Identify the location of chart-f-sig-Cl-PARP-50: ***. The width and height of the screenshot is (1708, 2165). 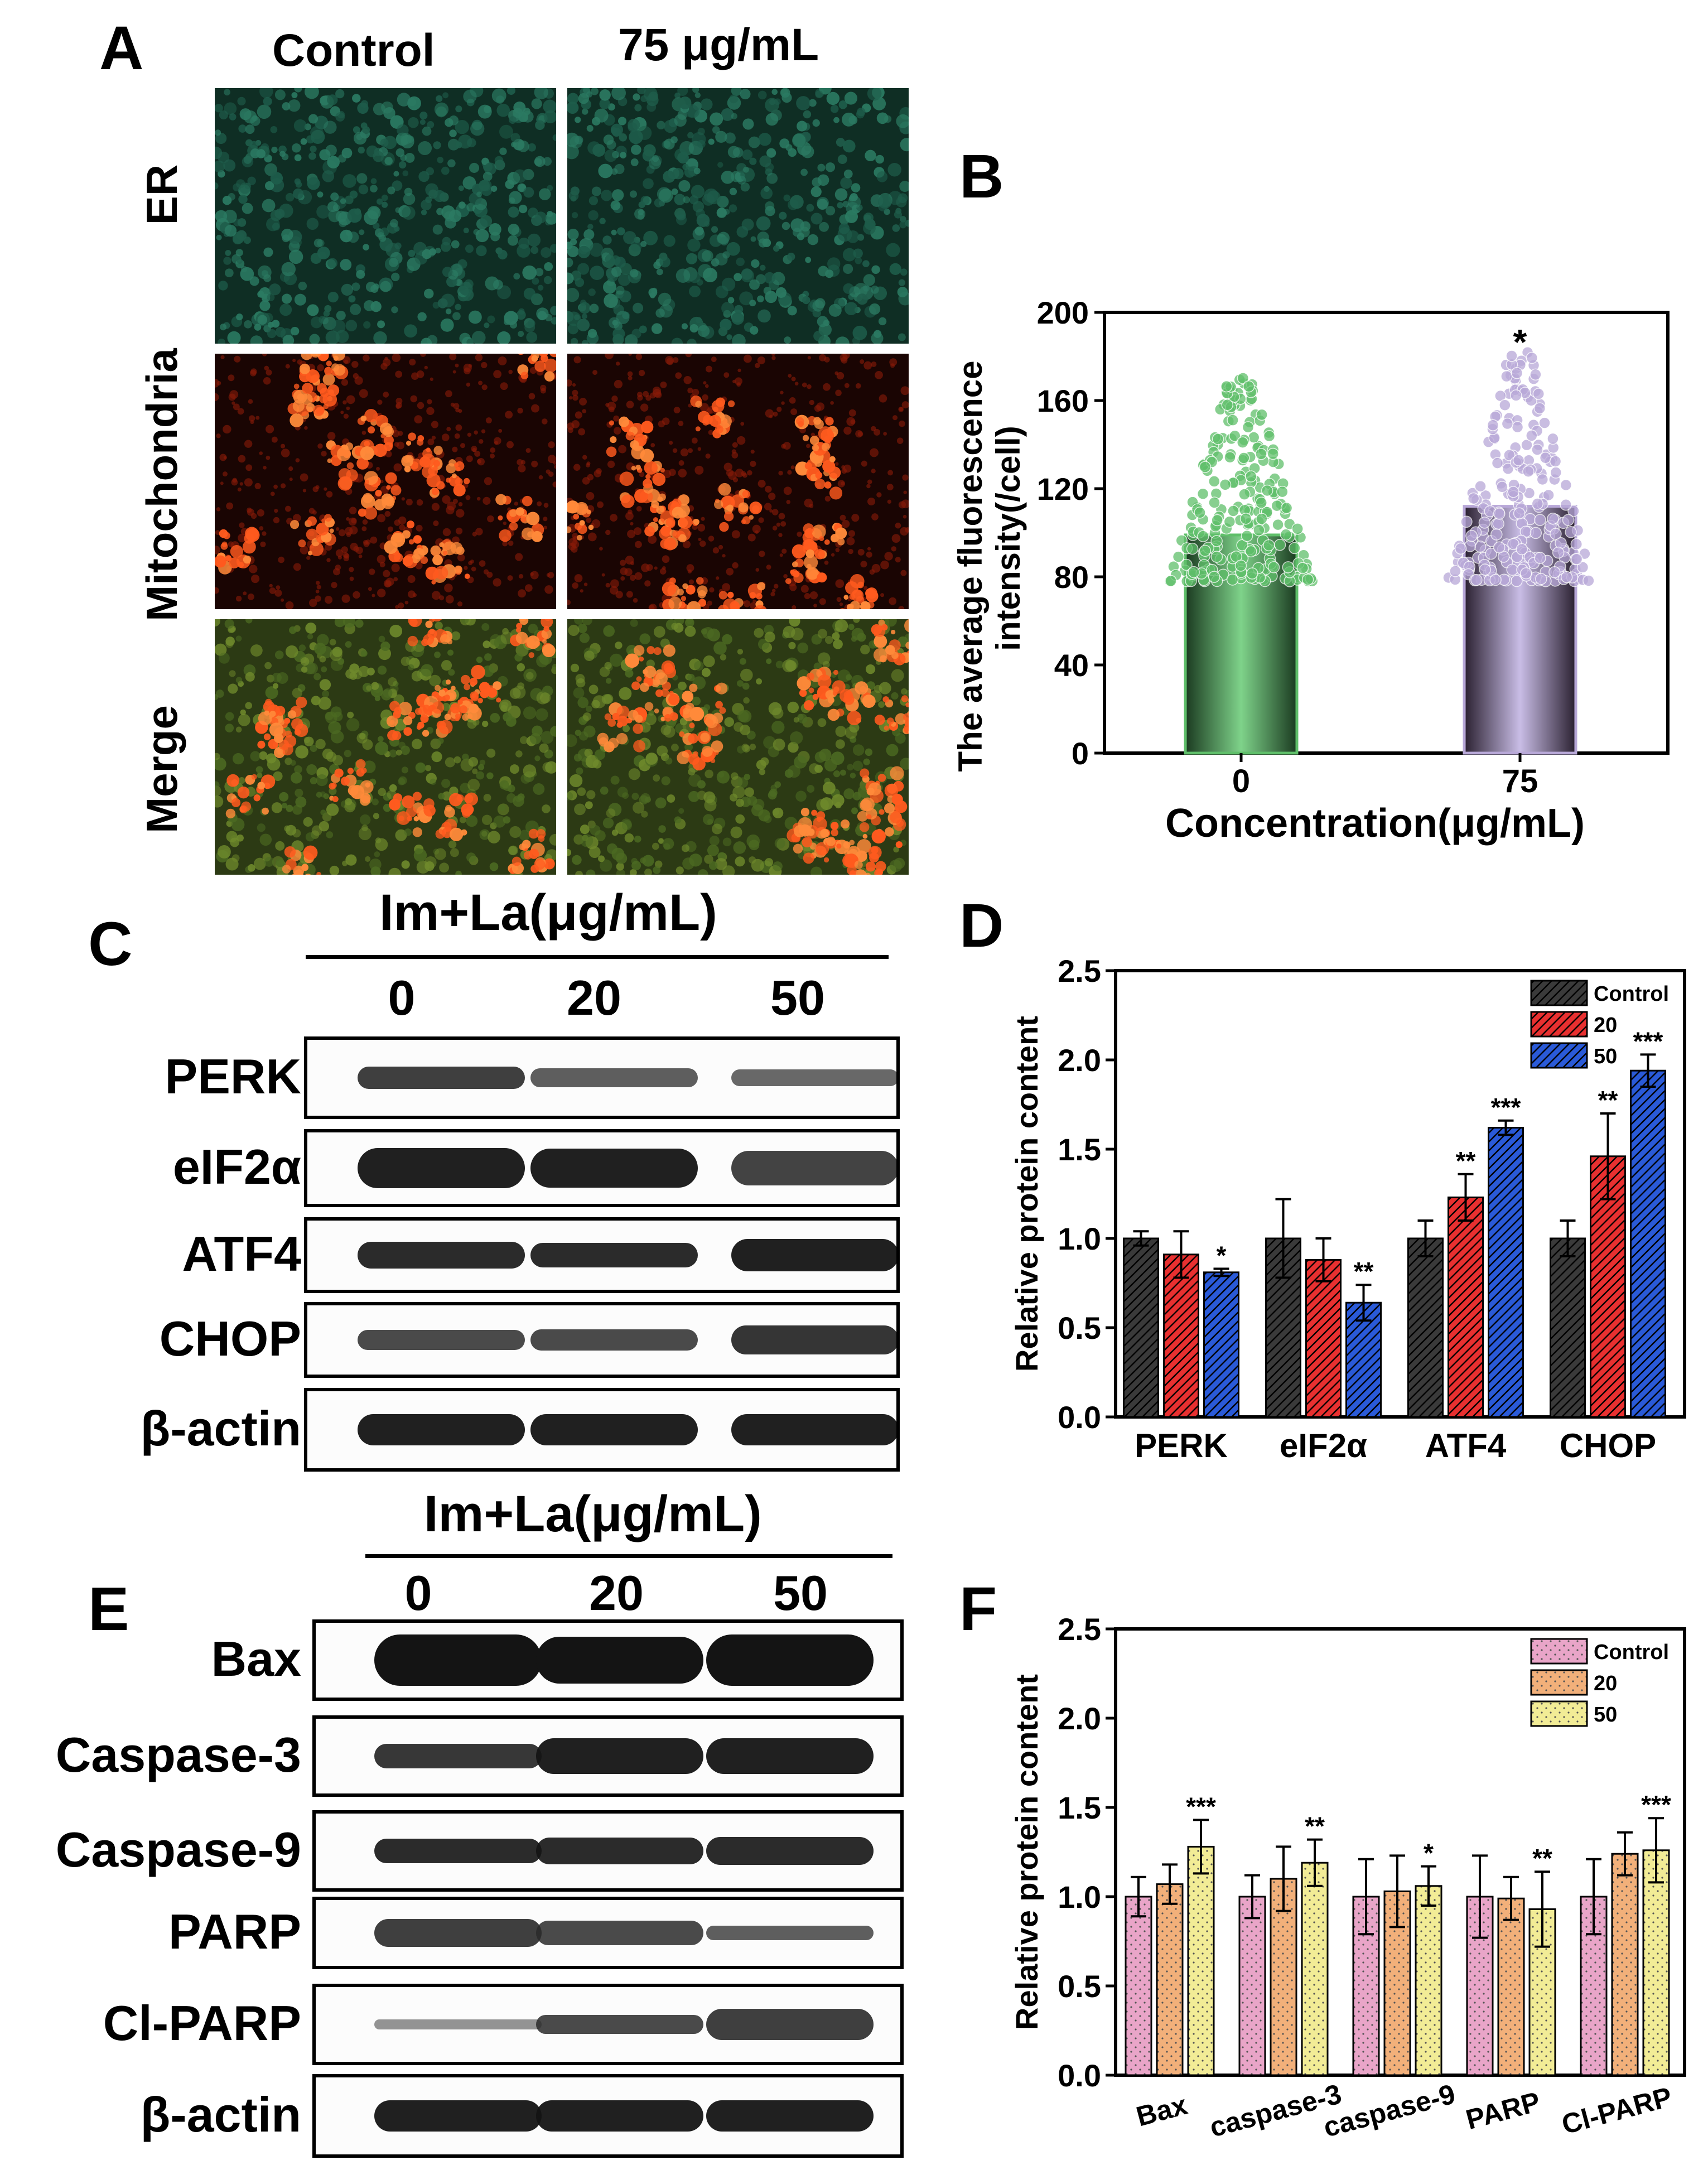
(1656, 1804).